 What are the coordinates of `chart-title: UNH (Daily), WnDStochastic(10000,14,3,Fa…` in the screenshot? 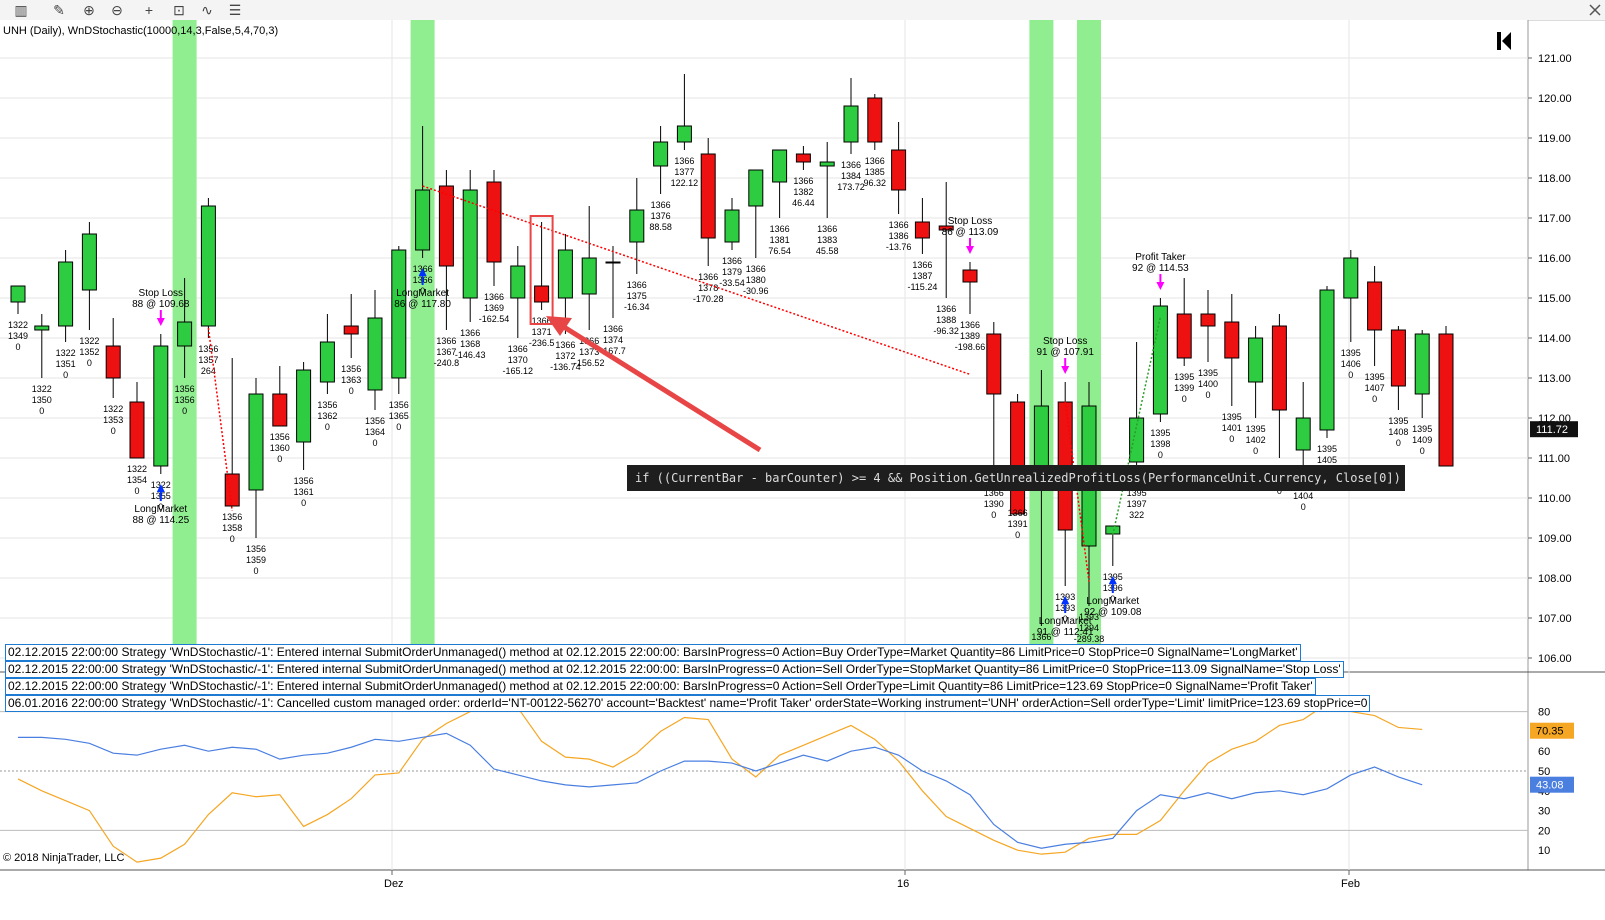 It's located at (141, 31).